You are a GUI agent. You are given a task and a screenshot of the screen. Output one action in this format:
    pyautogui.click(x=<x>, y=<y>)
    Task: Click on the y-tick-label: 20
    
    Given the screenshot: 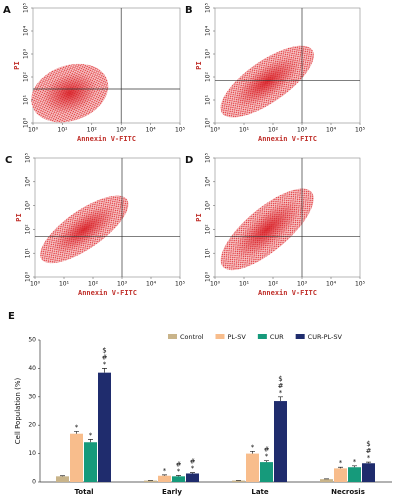 What is the action you would take?
    pyautogui.click(x=32, y=425)
    